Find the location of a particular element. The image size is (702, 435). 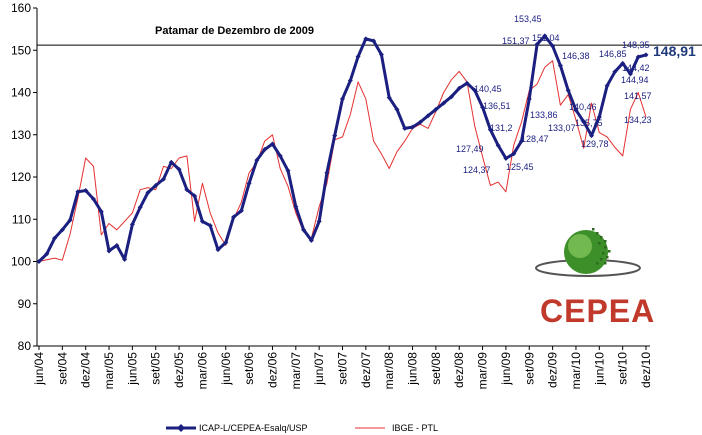

data-label: 131,2 is located at coordinates (501, 128).